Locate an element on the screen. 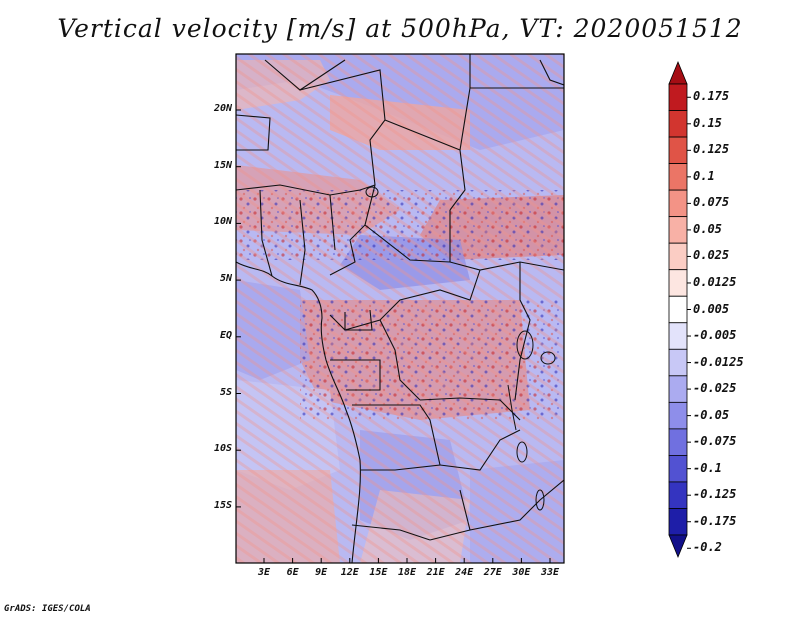  colorbar-label: -0.05 is located at coordinates (711, 414).